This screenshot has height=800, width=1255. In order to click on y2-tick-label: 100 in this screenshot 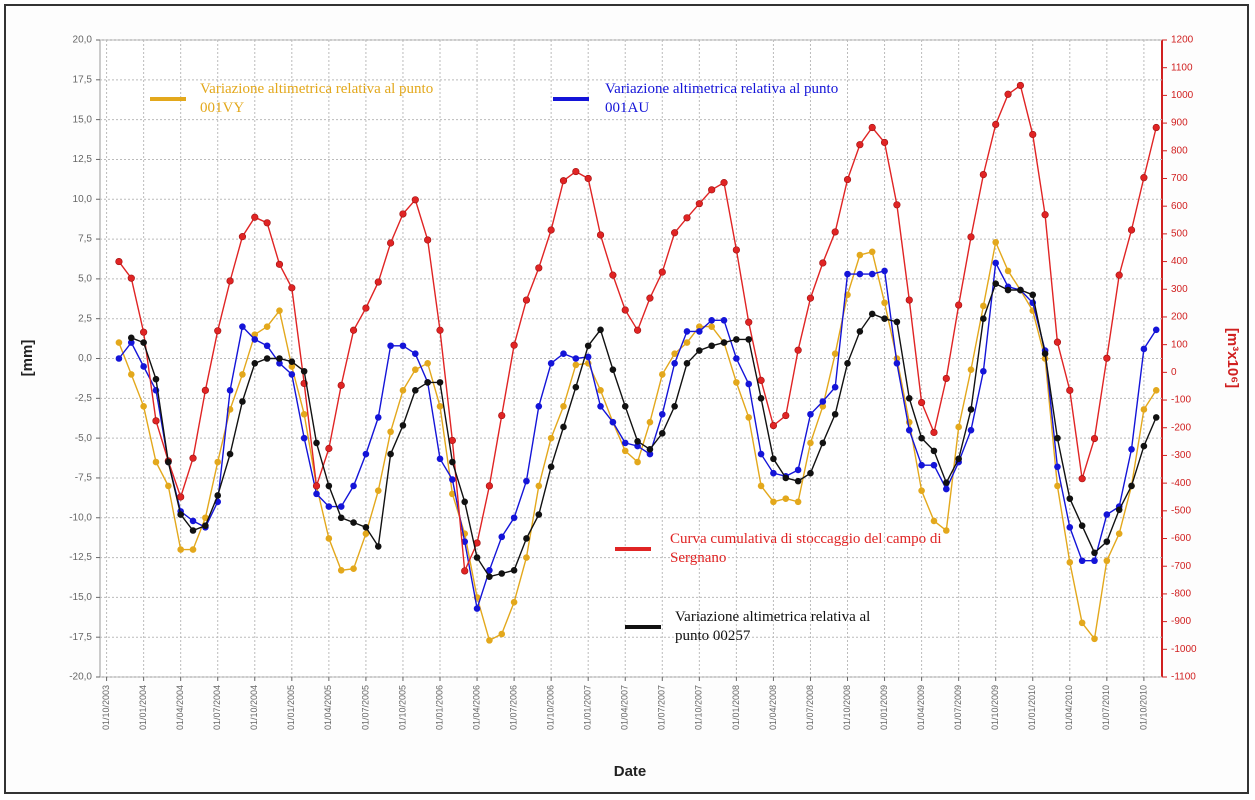, I will do `click(1179, 344)`.